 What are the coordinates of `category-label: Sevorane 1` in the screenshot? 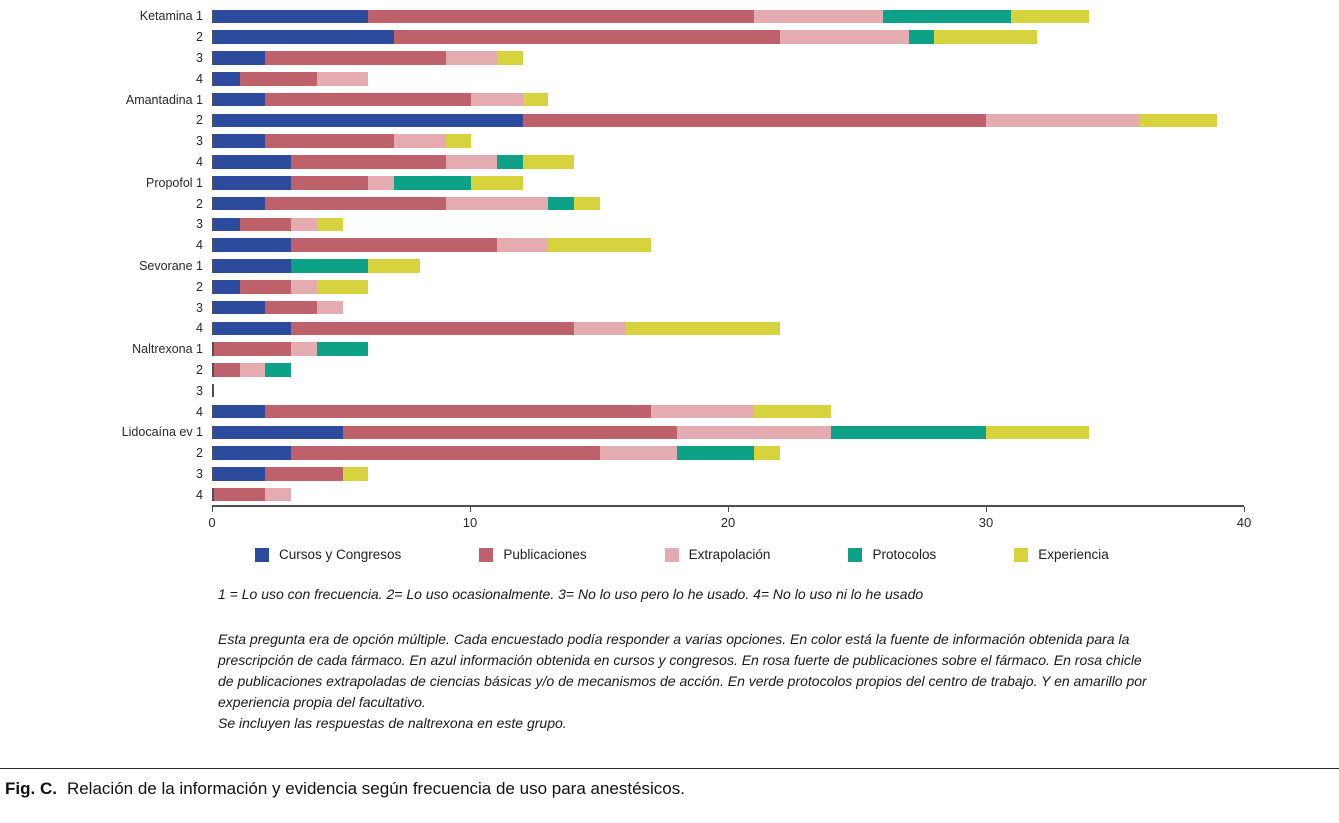 It's located at (171, 265).